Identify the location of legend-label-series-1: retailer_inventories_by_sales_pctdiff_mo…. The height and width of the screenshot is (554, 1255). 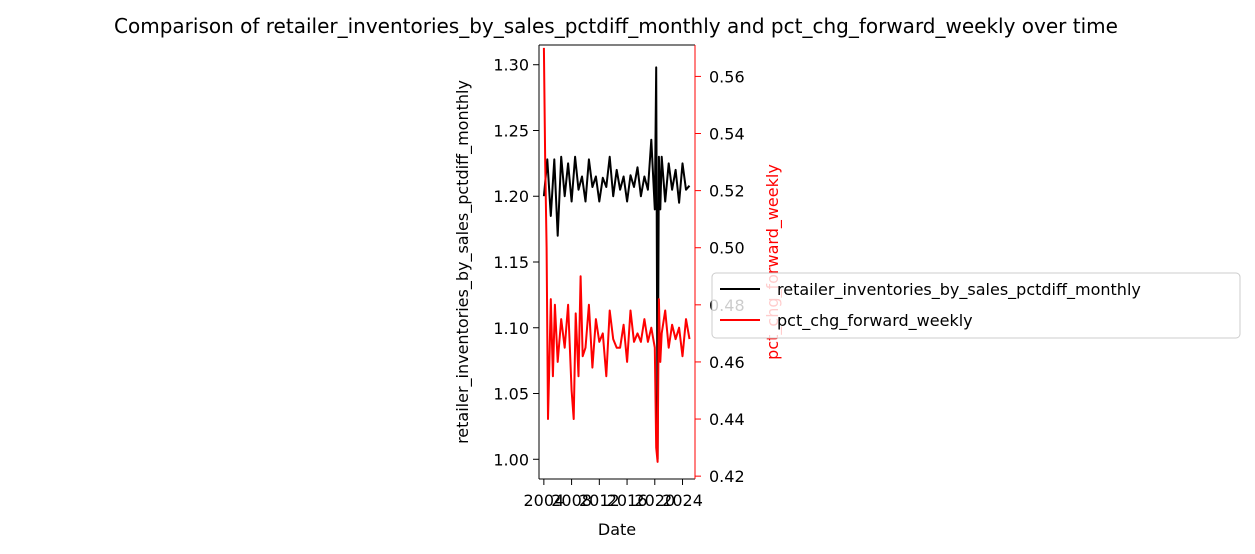
(959, 290).